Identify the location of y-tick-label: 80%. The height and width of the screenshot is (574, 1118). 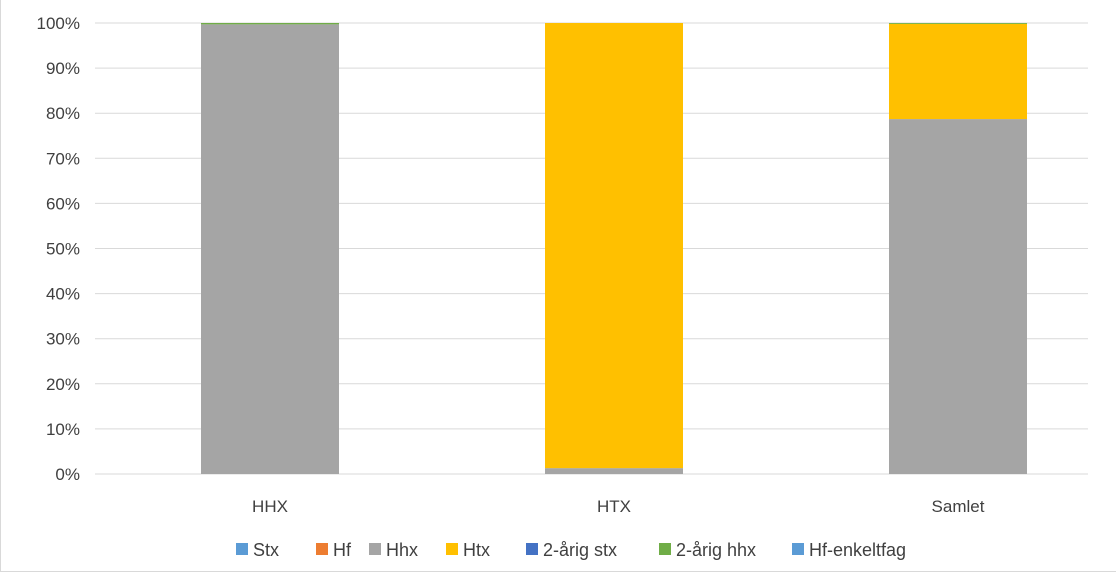
(63, 113).